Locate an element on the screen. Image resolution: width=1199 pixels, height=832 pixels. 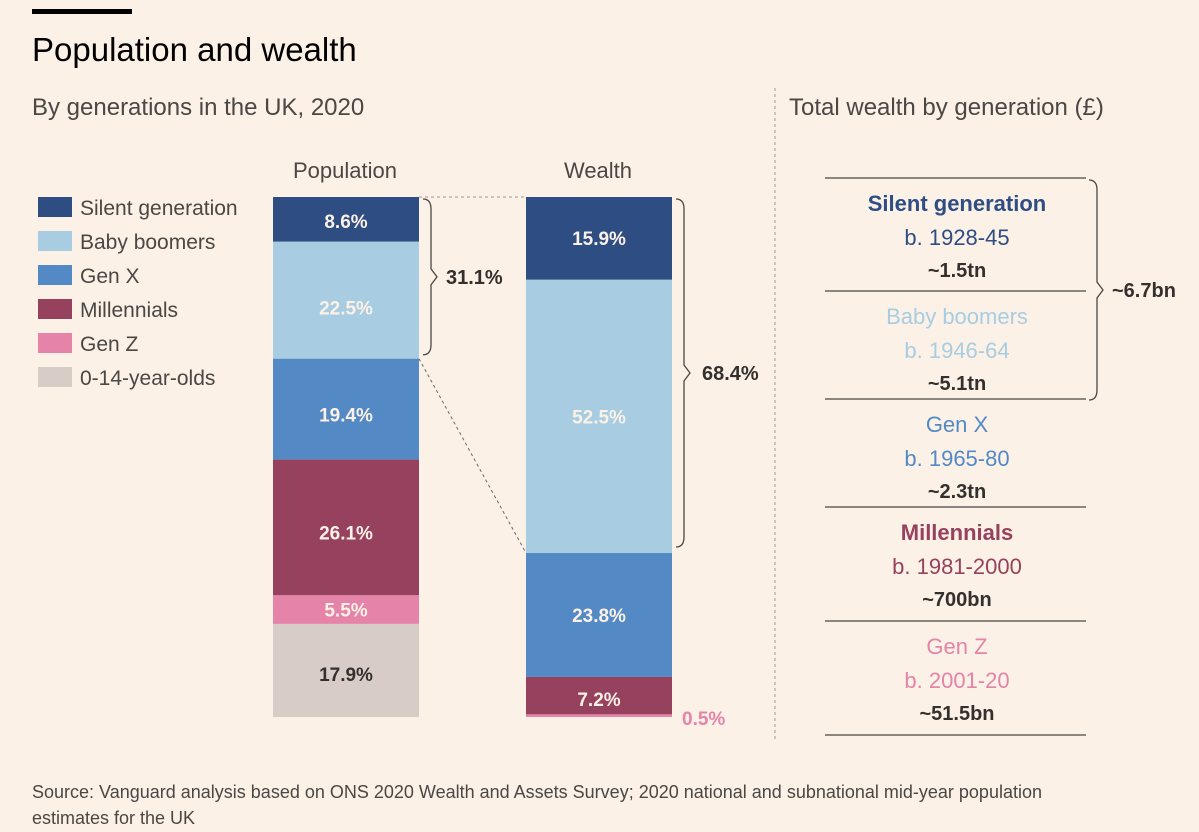
legend-label-silent: Silent generation is located at coordinates (159, 208).